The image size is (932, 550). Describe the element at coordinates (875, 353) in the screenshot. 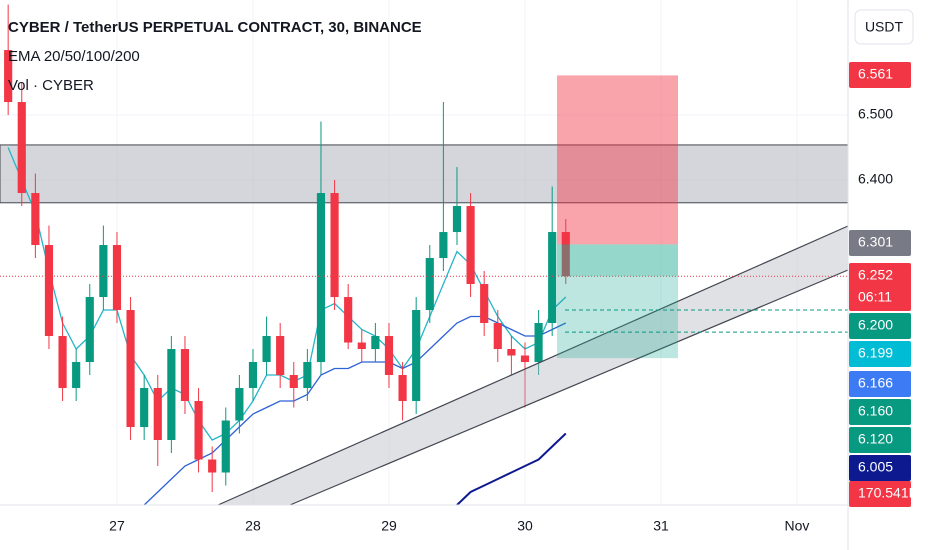

I see `price-badge-label: 6.199` at that location.